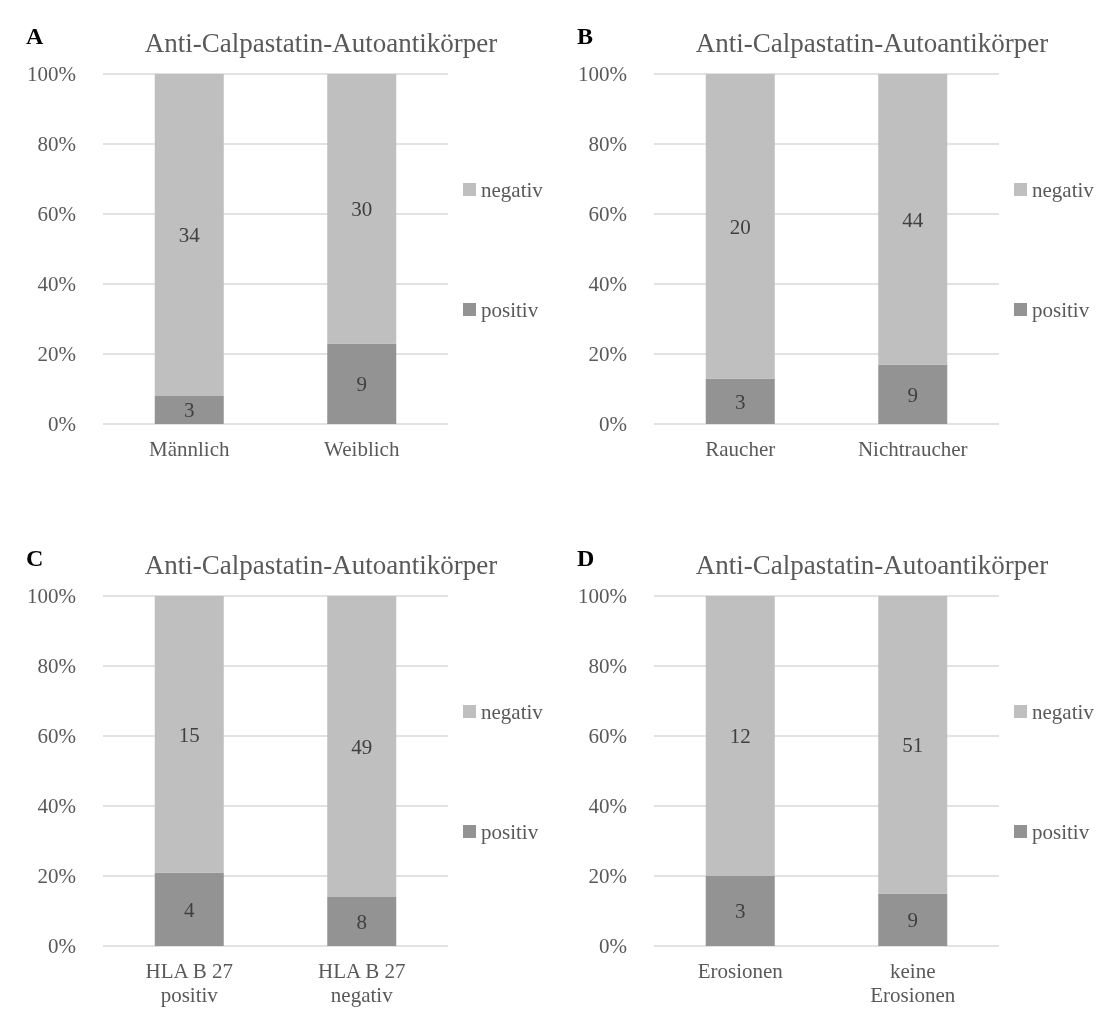 Image resolution: width=1102 pixels, height=1014 pixels. What do you see at coordinates (361, 983) in the screenshot?
I see `x-tick-label: HLA B 27 negativ` at bounding box center [361, 983].